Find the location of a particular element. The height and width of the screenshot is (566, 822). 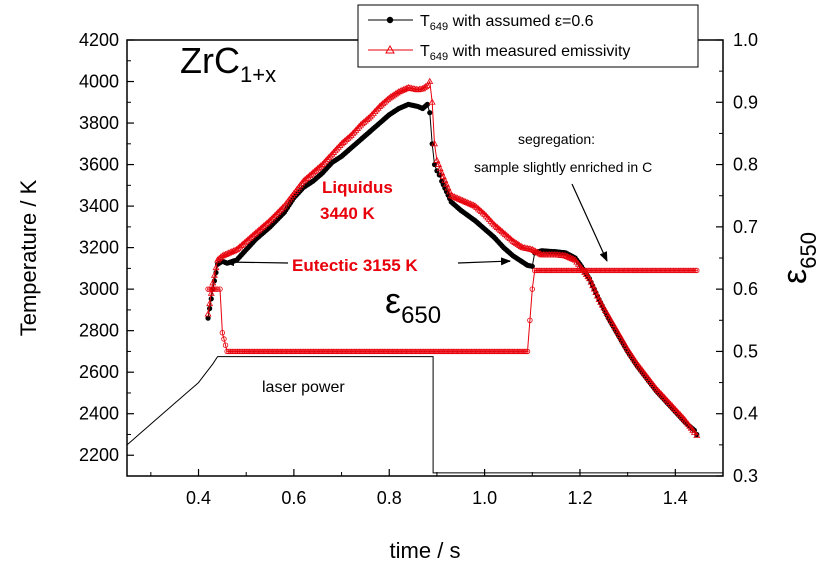

y-left-tick-label: 2400 is located at coordinates (99, 414).